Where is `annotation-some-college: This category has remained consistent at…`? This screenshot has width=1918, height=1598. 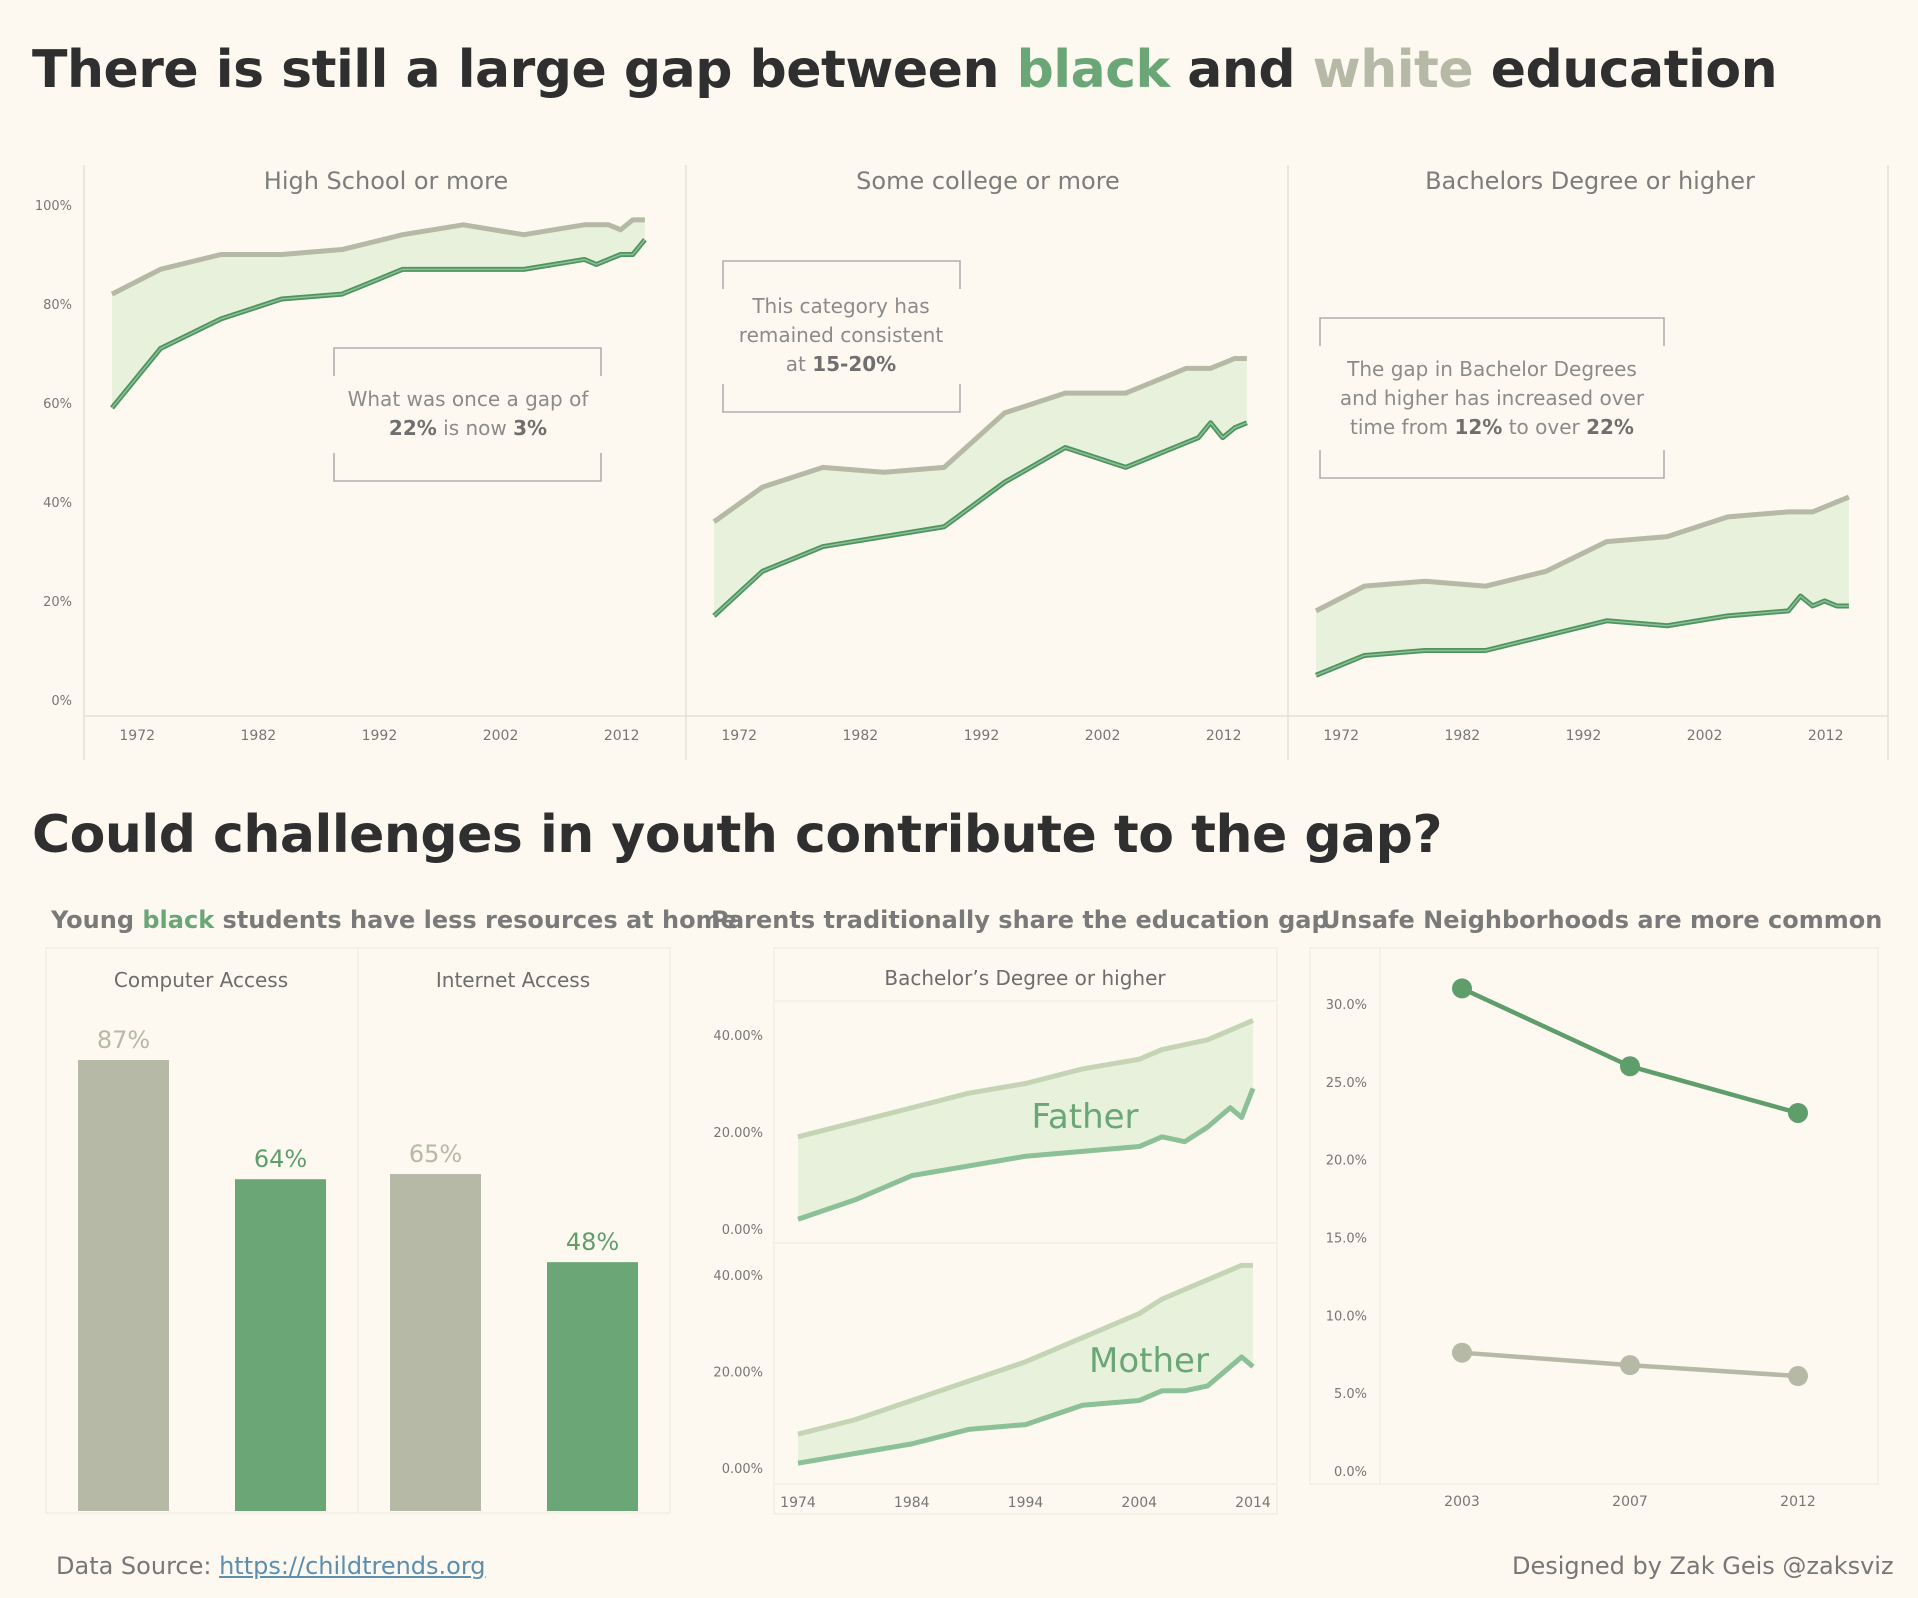
annotation-some-college: This category has remained consistent at… is located at coordinates (841, 335).